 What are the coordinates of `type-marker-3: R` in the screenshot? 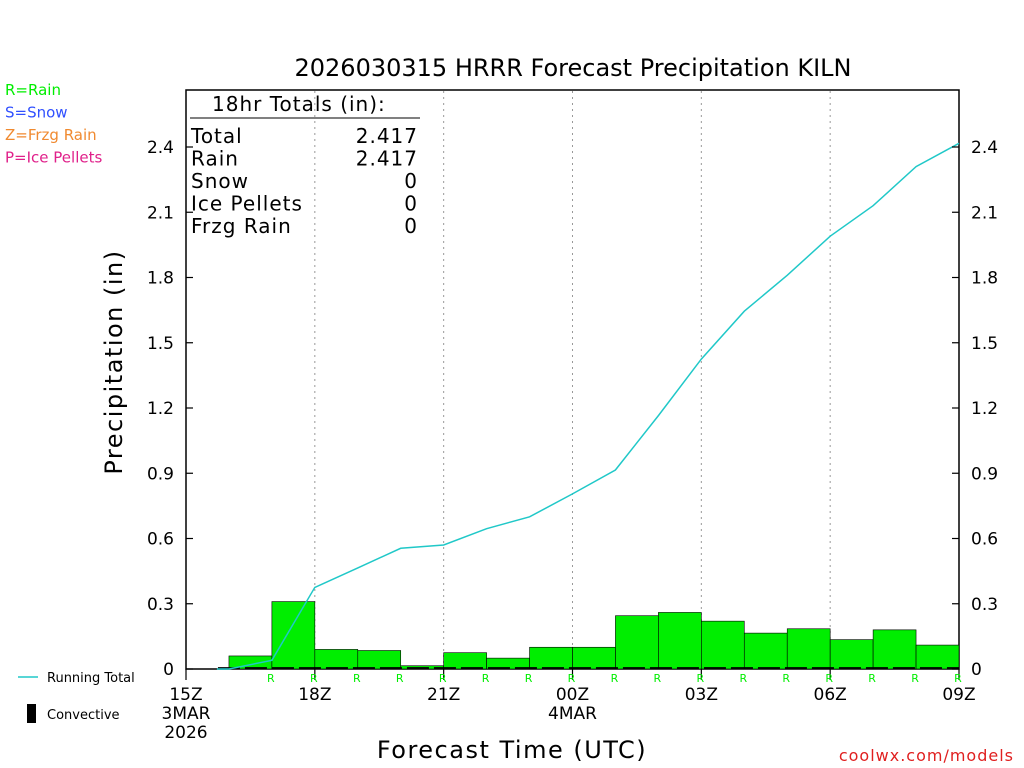 It's located at (357, 678).